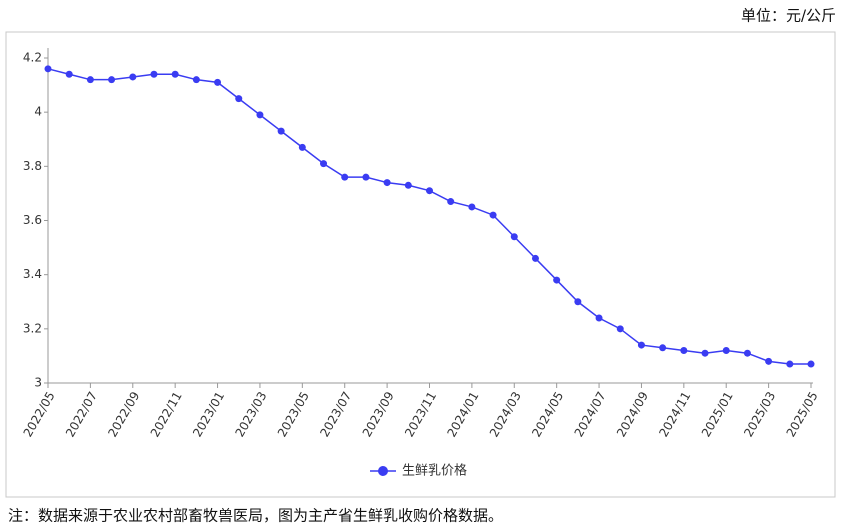 The image size is (843, 531). Describe the element at coordinates (378, 414) in the screenshot. I see `x-tick-label: 2023/09` at that location.